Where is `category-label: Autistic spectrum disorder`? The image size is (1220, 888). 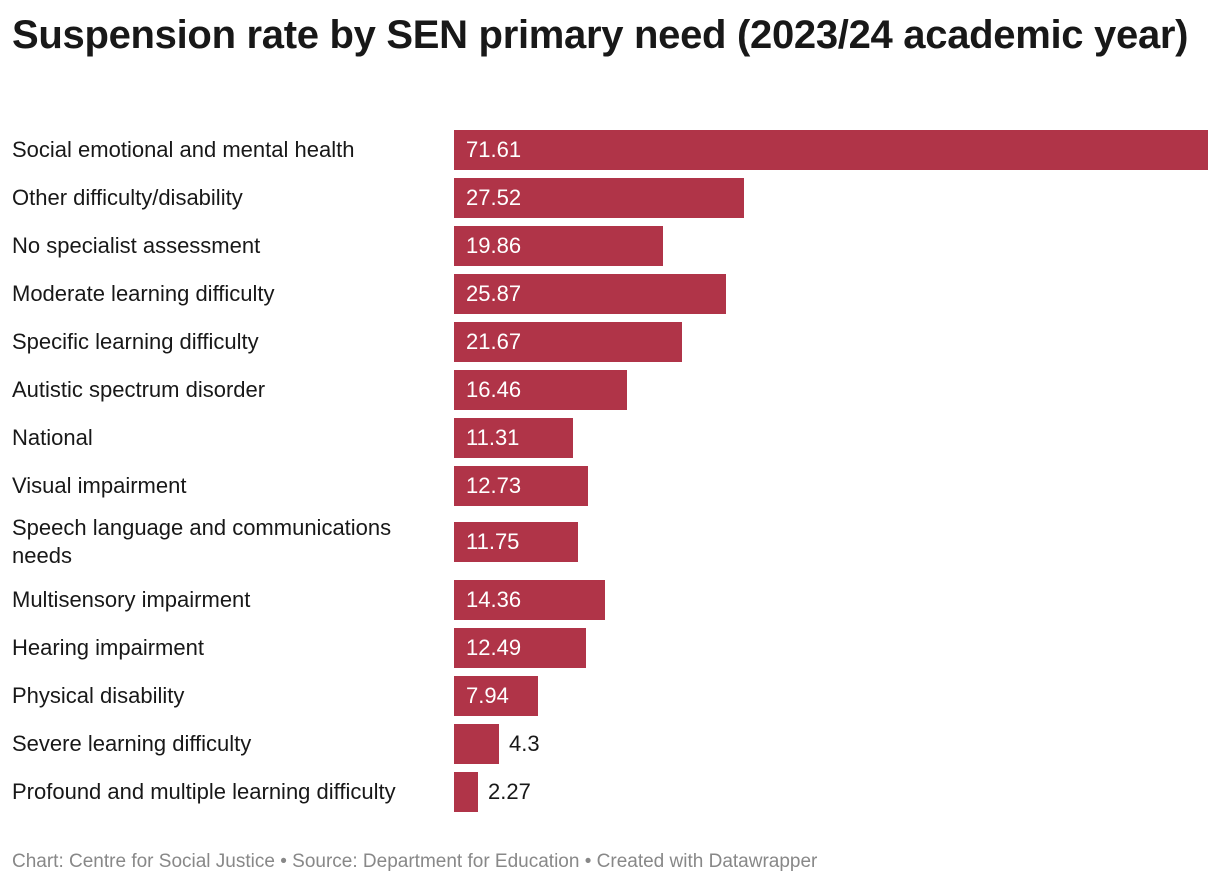 category-label: Autistic spectrum disorder is located at coordinates (139, 389).